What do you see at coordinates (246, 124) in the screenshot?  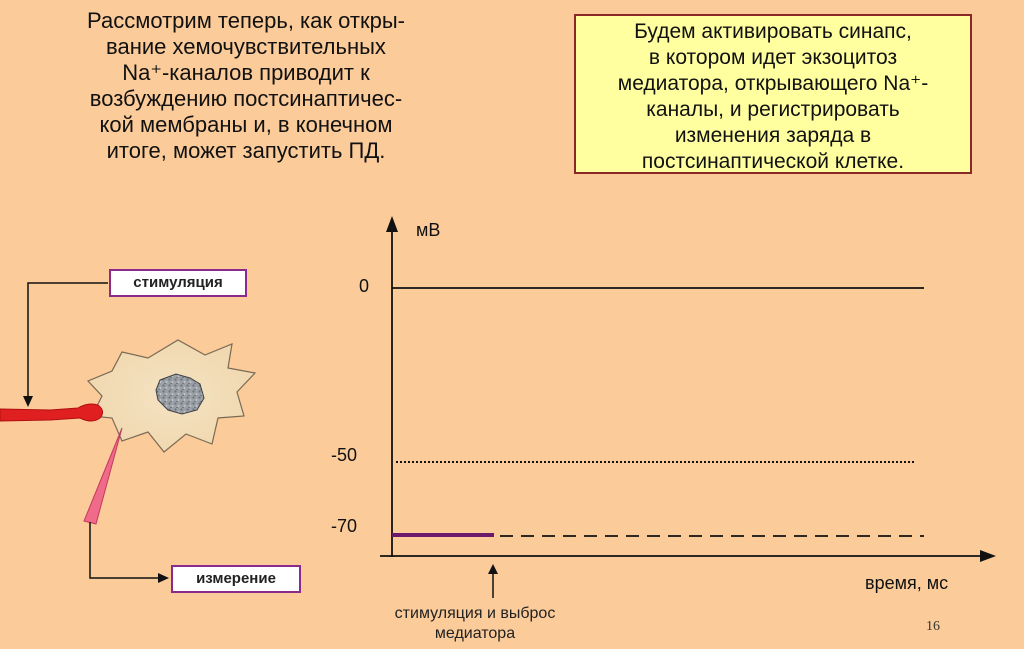 I see `intro-line: кой мембраны и, в конечном` at bounding box center [246, 124].